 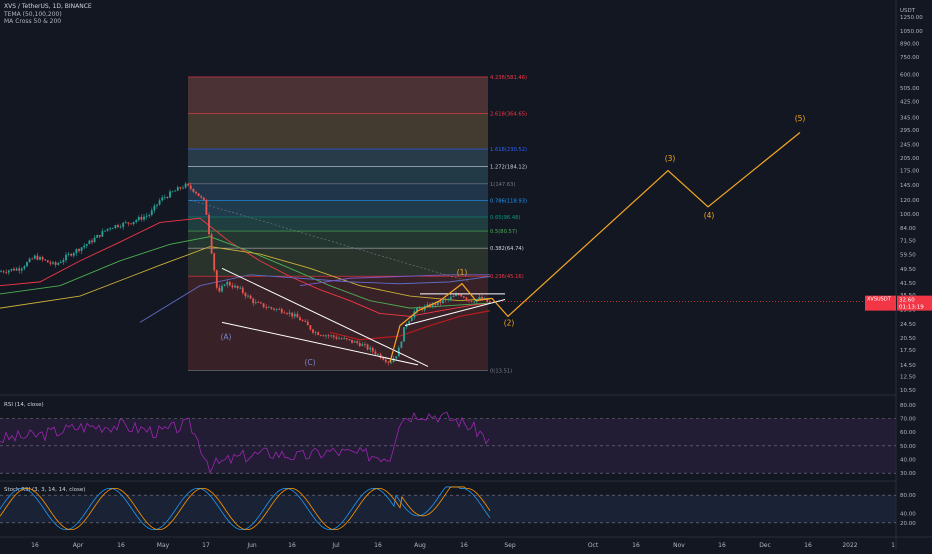 I want to click on price-tick-label: 1050.00, so click(x=911, y=32).